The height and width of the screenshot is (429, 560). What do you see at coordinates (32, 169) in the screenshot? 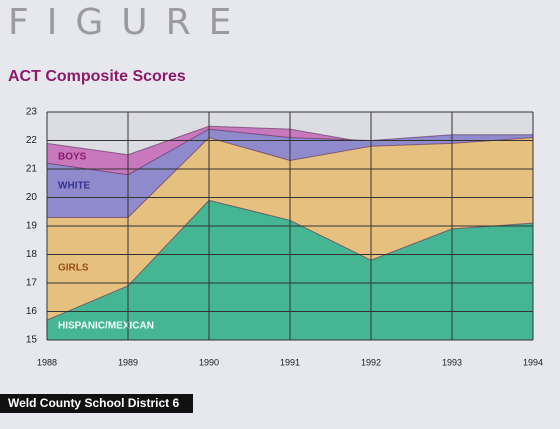
I see `y-tick-label: 21` at bounding box center [32, 169].